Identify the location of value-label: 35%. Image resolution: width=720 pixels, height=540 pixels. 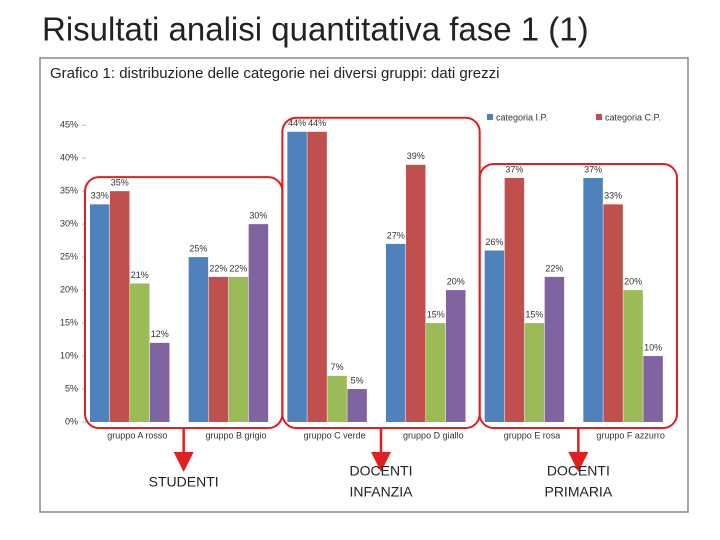
(120, 183).